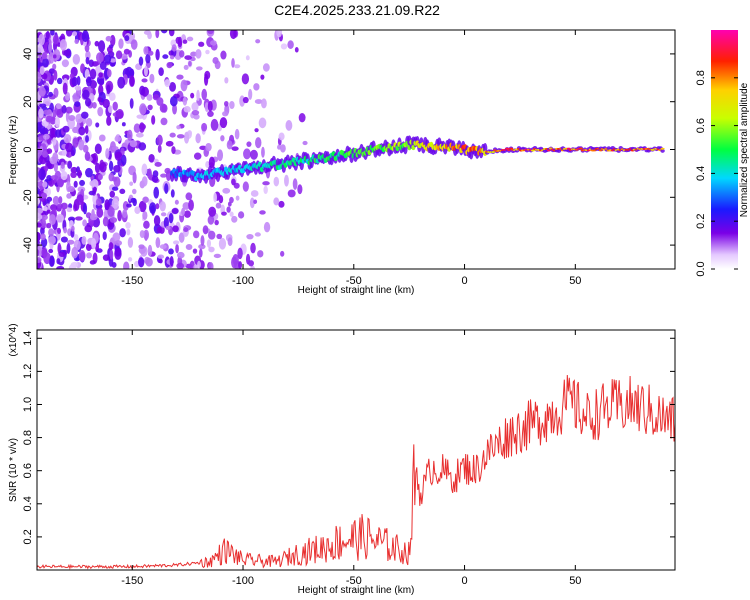 This screenshot has height=600, width=750. What do you see at coordinates (356, 290) in the screenshot?
I see `spectrogram-x-axis-label: Height of straight line (km)` at bounding box center [356, 290].